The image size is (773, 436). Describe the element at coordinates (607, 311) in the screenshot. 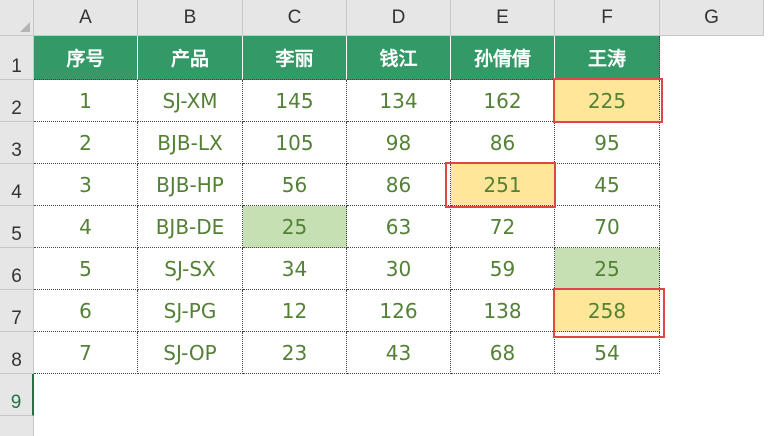

I see `table-cell-max-highlight: 258` at that location.